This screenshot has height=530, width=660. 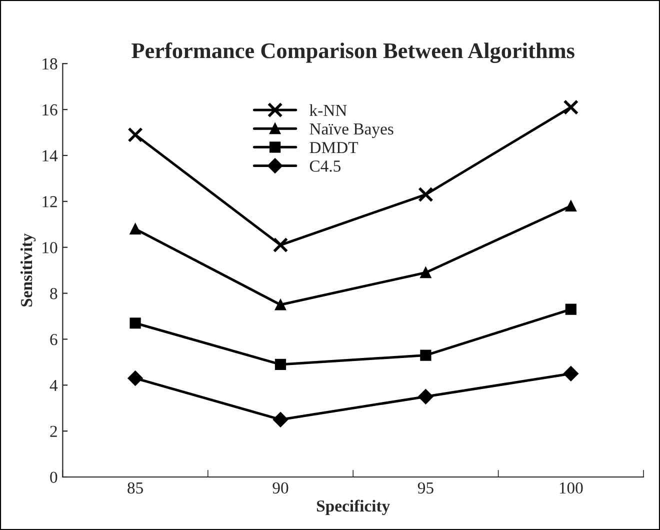 What do you see at coordinates (50, 64) in the screenshot?
I see `y-tick-label: 18` at bounding box center [50, 64].